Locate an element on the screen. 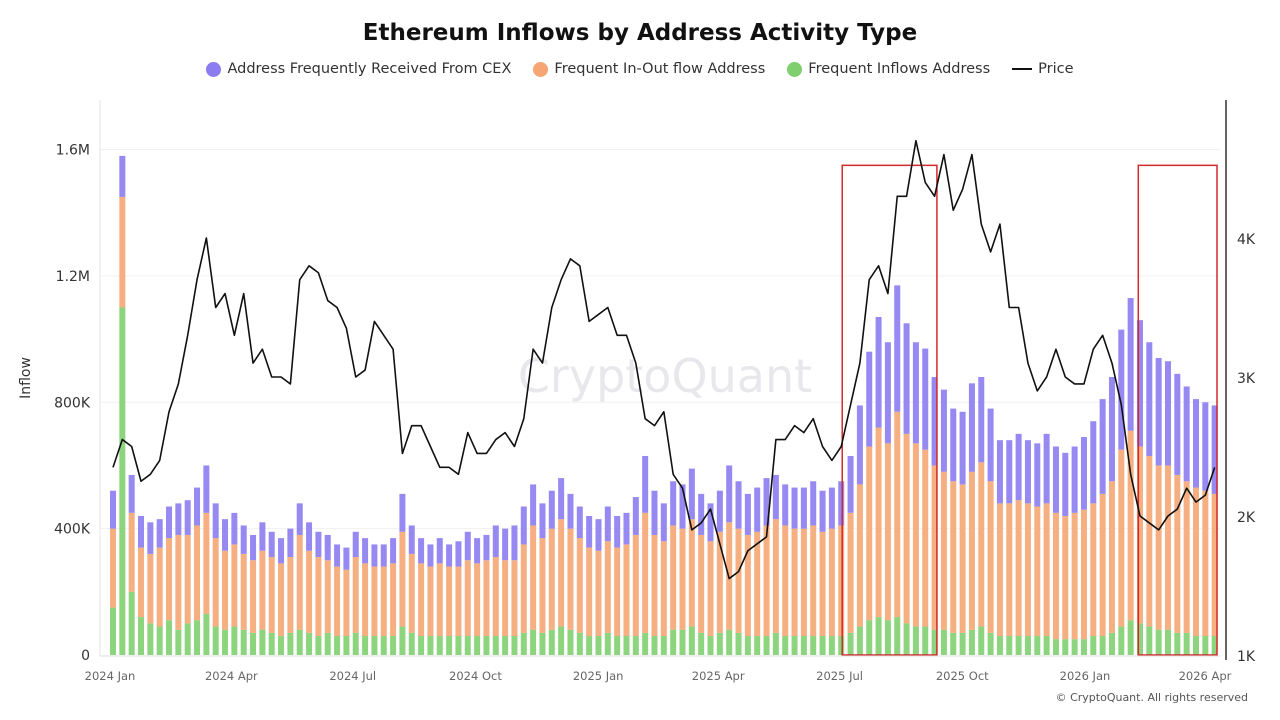  y-tick-label: 800K is located at coordinates (72, 403).